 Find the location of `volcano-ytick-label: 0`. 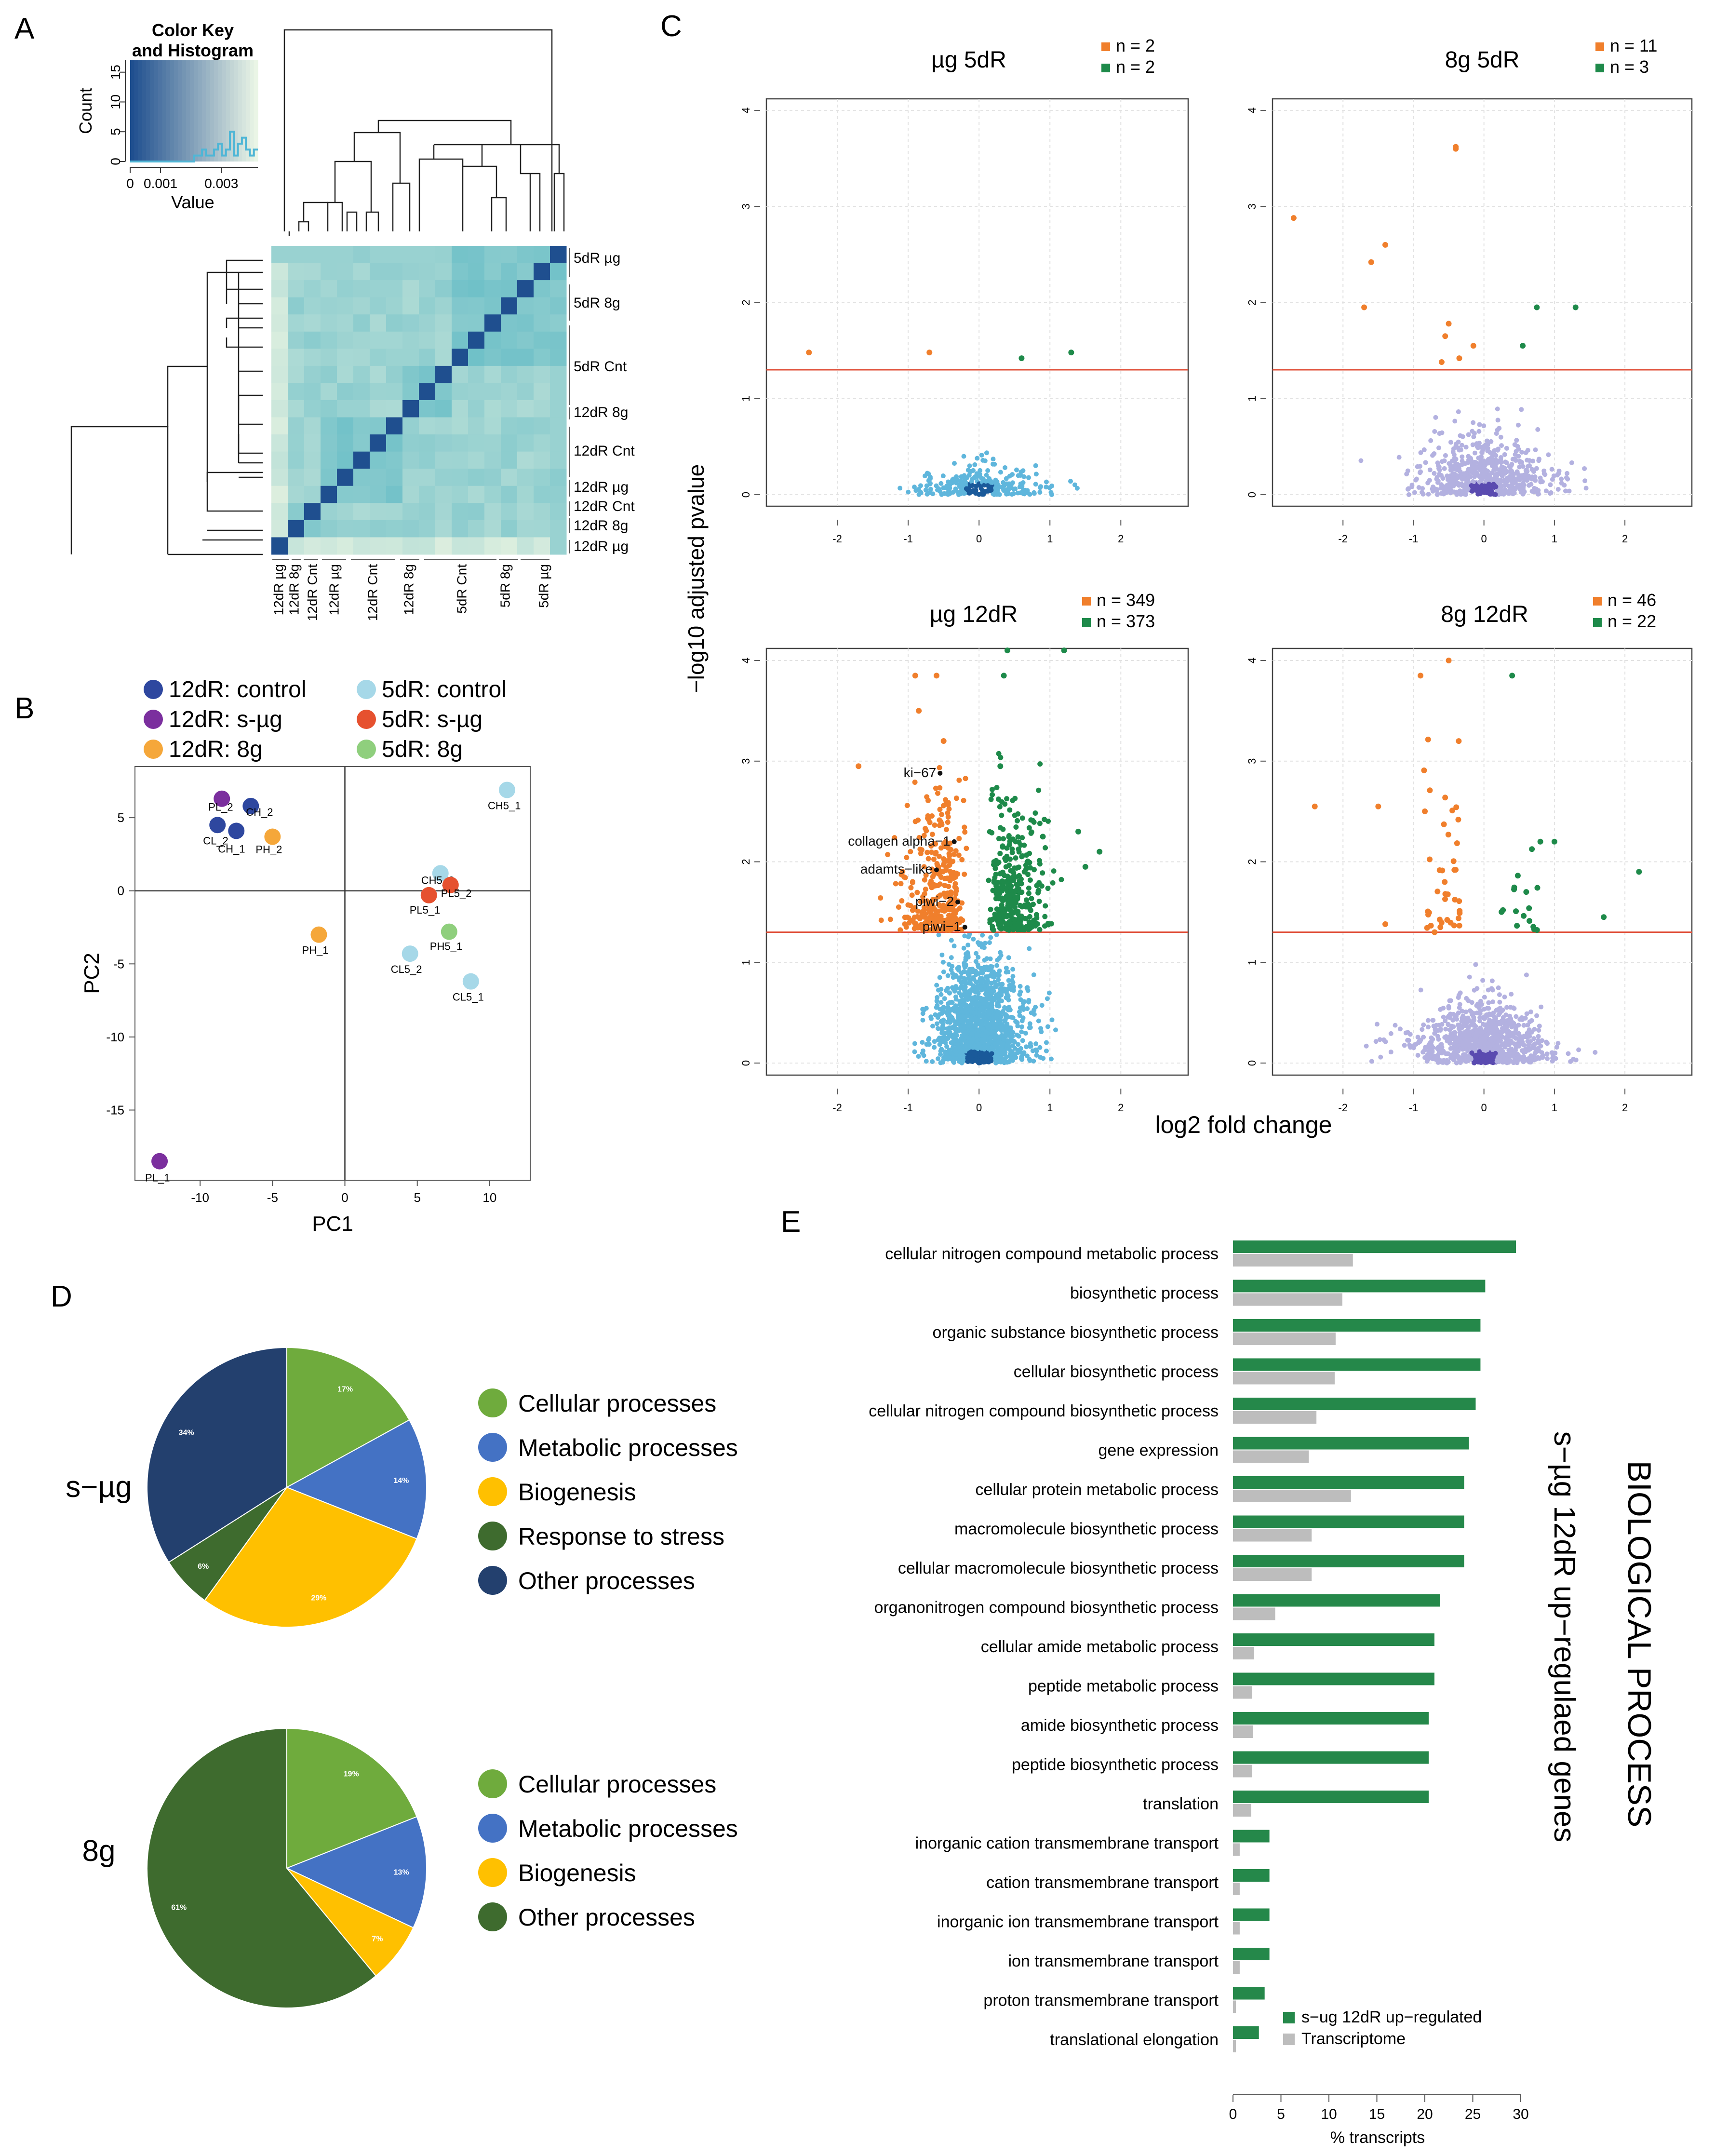

volcano-ytick-label: 0 is located at coordinates (746, 495).